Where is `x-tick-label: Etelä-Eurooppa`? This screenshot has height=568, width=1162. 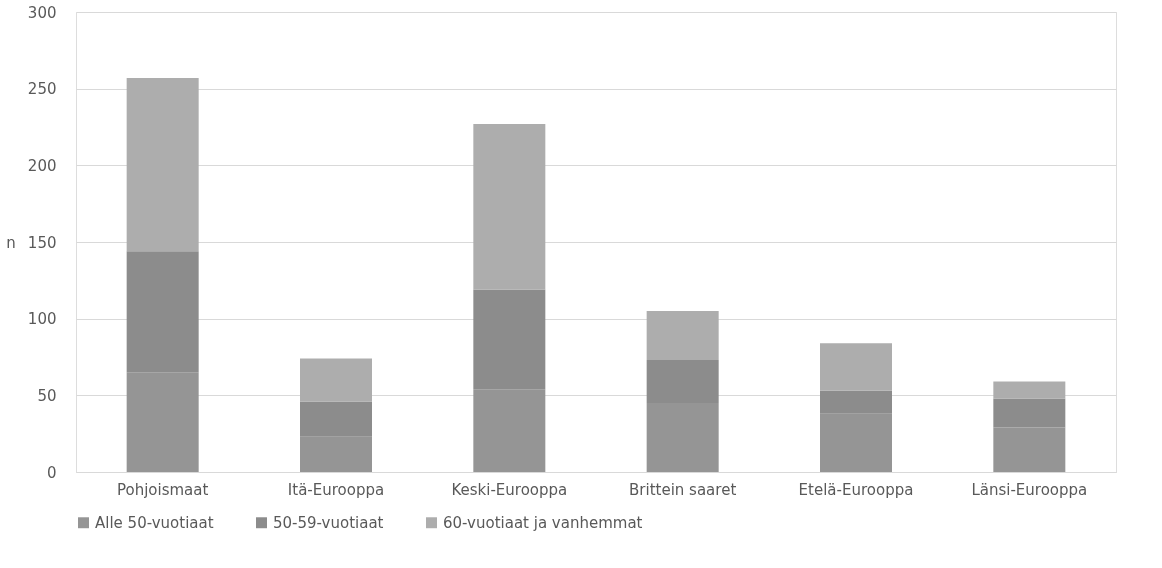
x-tick-label: Etelä-Eurooppa is located at coordinates (856, 489).